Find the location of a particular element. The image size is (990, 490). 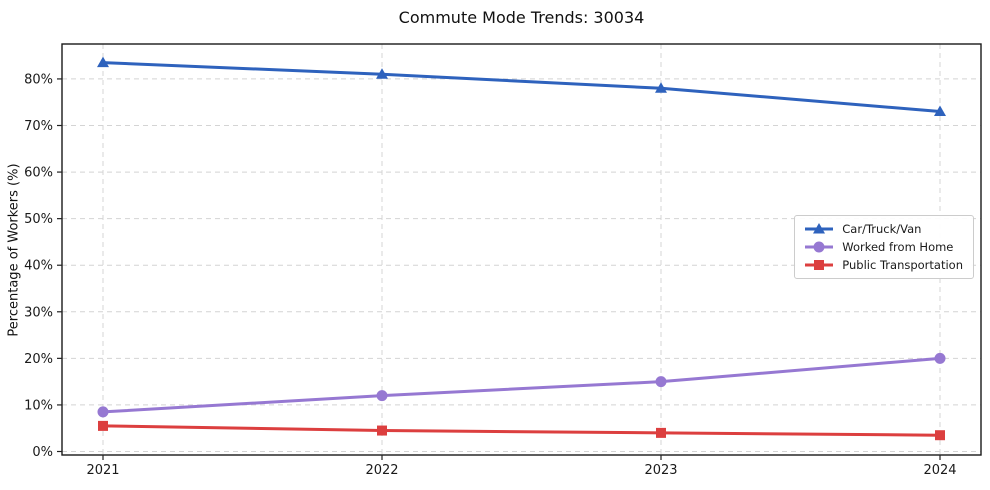

legend-label: Car/Truck/Van is located at coordinates (882, 229).